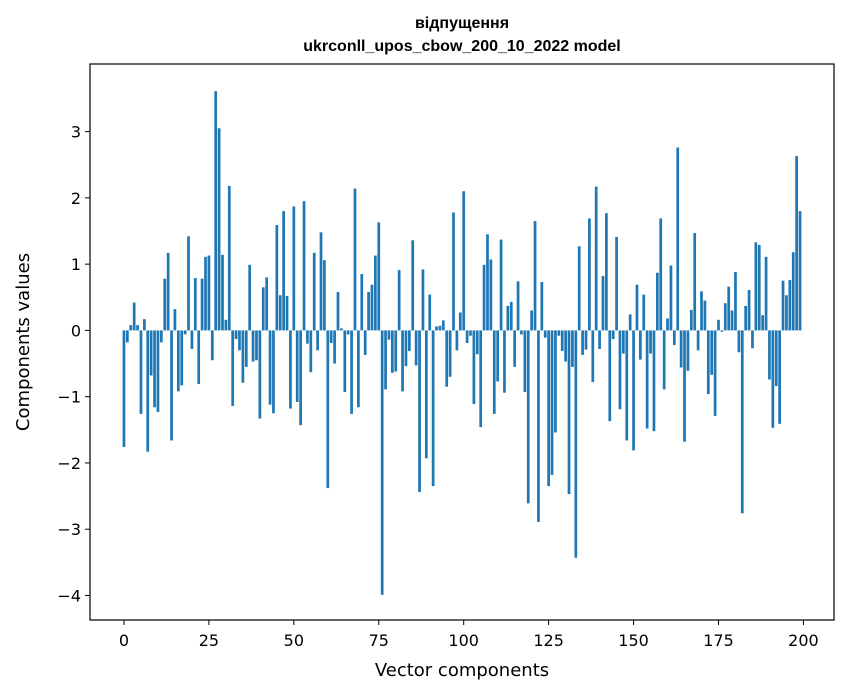 This screenshot has width=847, height=696. I want to click on x-tick-label: 200, so click(803, 640).